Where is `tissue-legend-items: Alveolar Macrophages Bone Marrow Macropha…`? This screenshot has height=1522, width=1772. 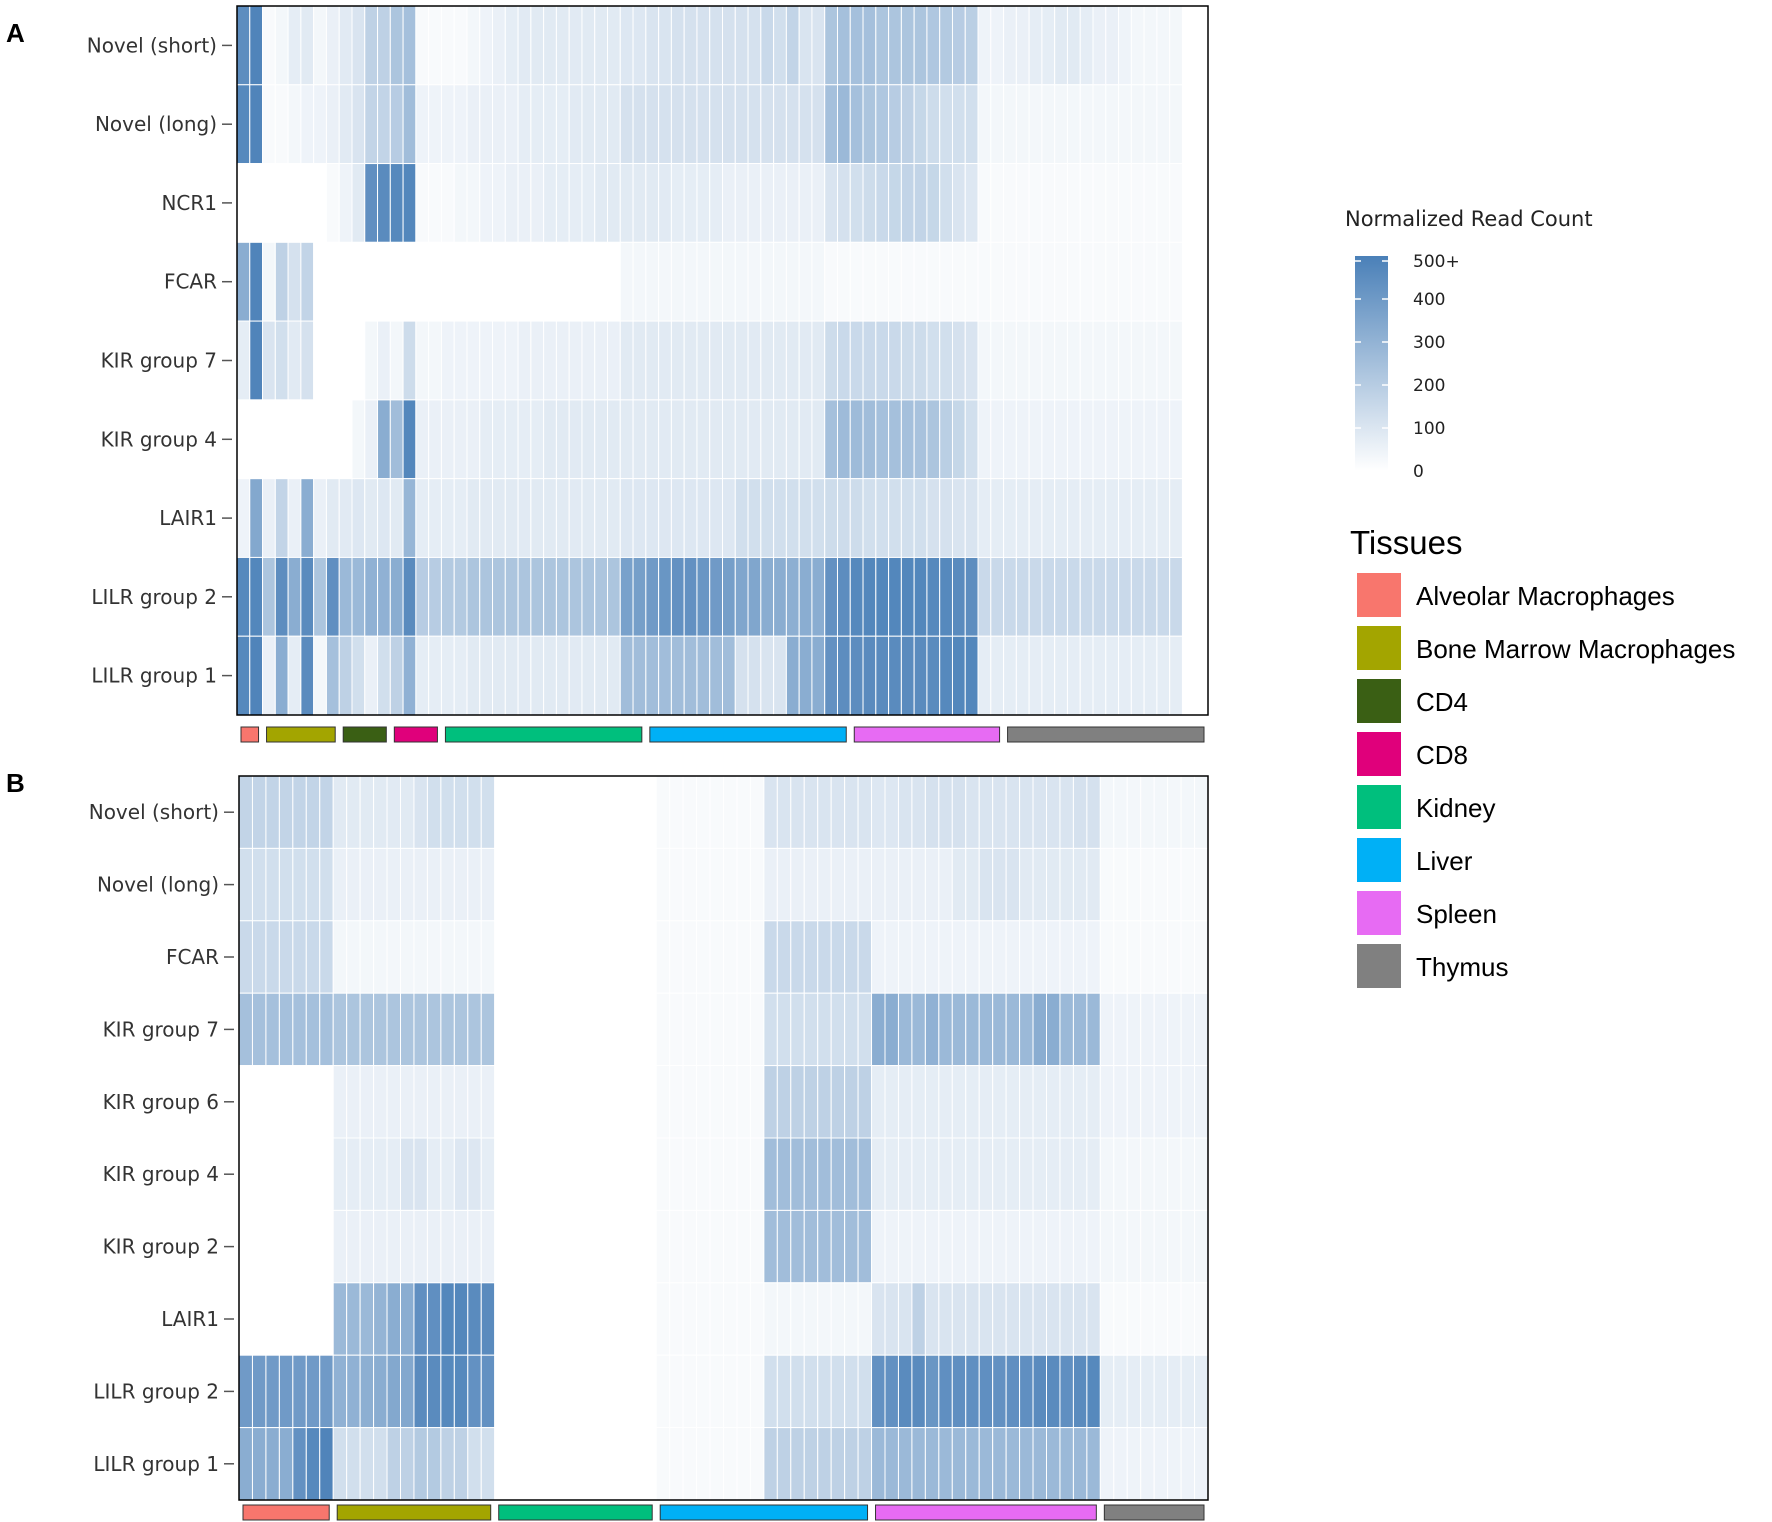
tissue-legend-items: Alveolar Macrophages Bone Marrow Macropha… is located at coordinates (1546, 780).